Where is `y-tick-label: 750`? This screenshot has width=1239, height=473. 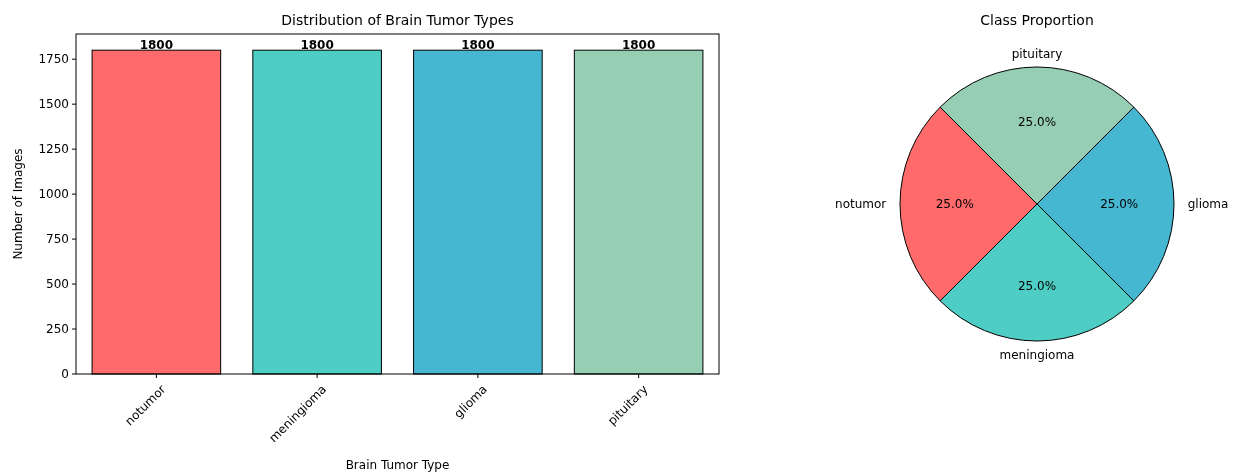
y-tick-label: 750 is located at coordinates (57, 239).